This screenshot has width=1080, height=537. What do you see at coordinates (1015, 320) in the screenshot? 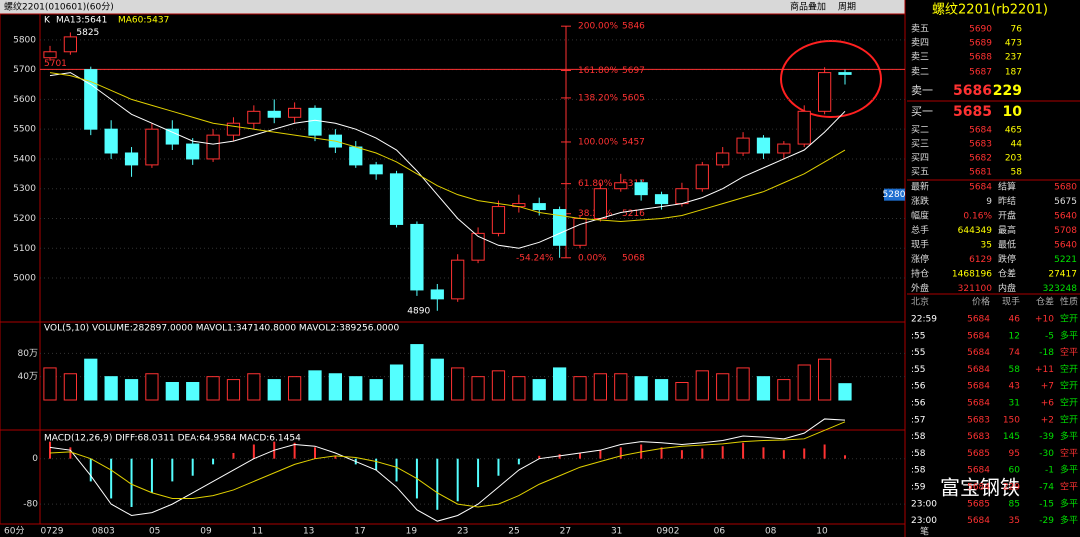
I see `tick-cell: 46` at bounding box center [1015, 320].